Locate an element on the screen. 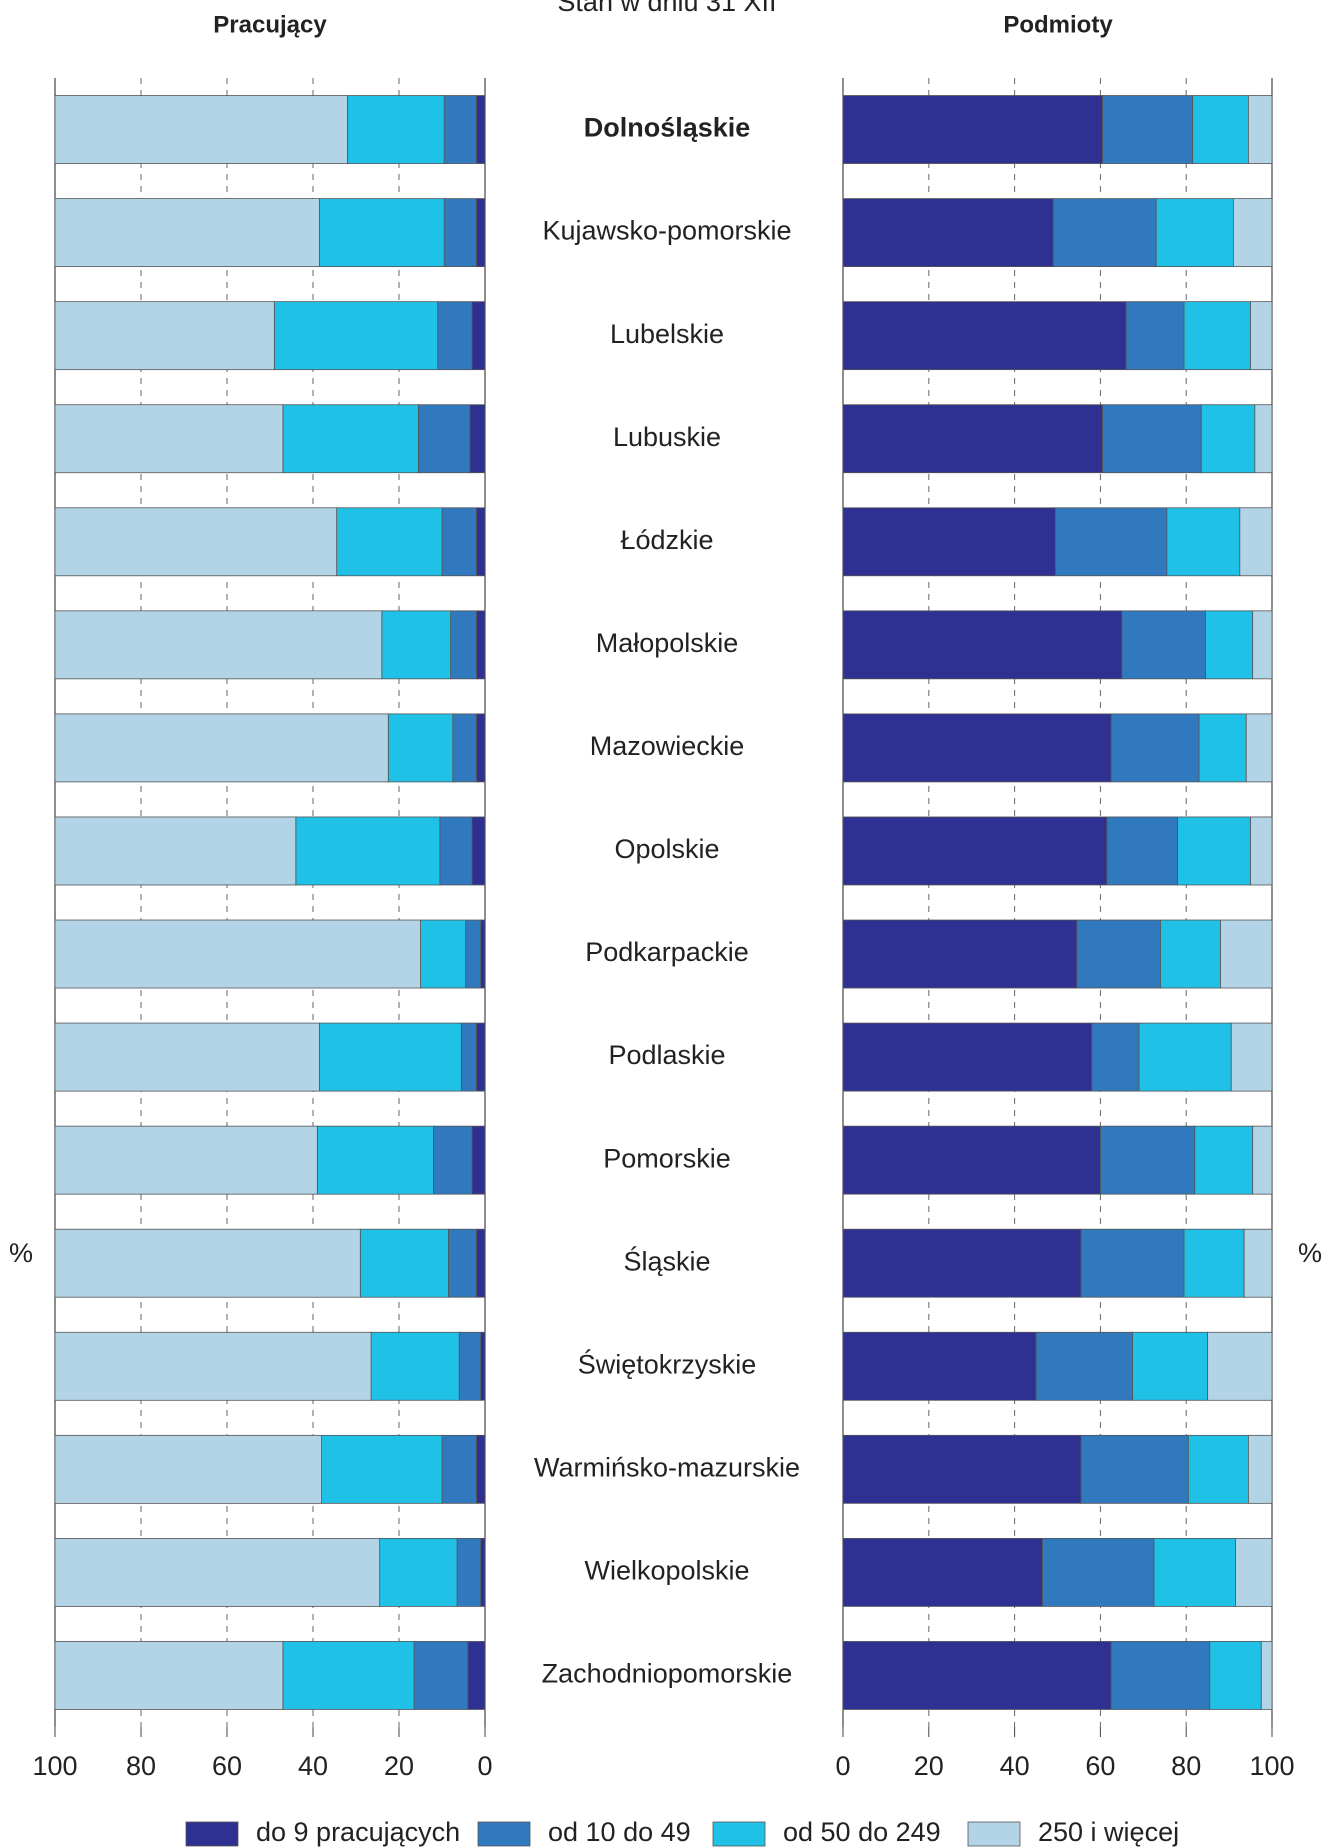 The height and width of the screenshot is (1848, 1334). category-label: Warmińsko-mazurskie is located at coordinates (667, 1467).